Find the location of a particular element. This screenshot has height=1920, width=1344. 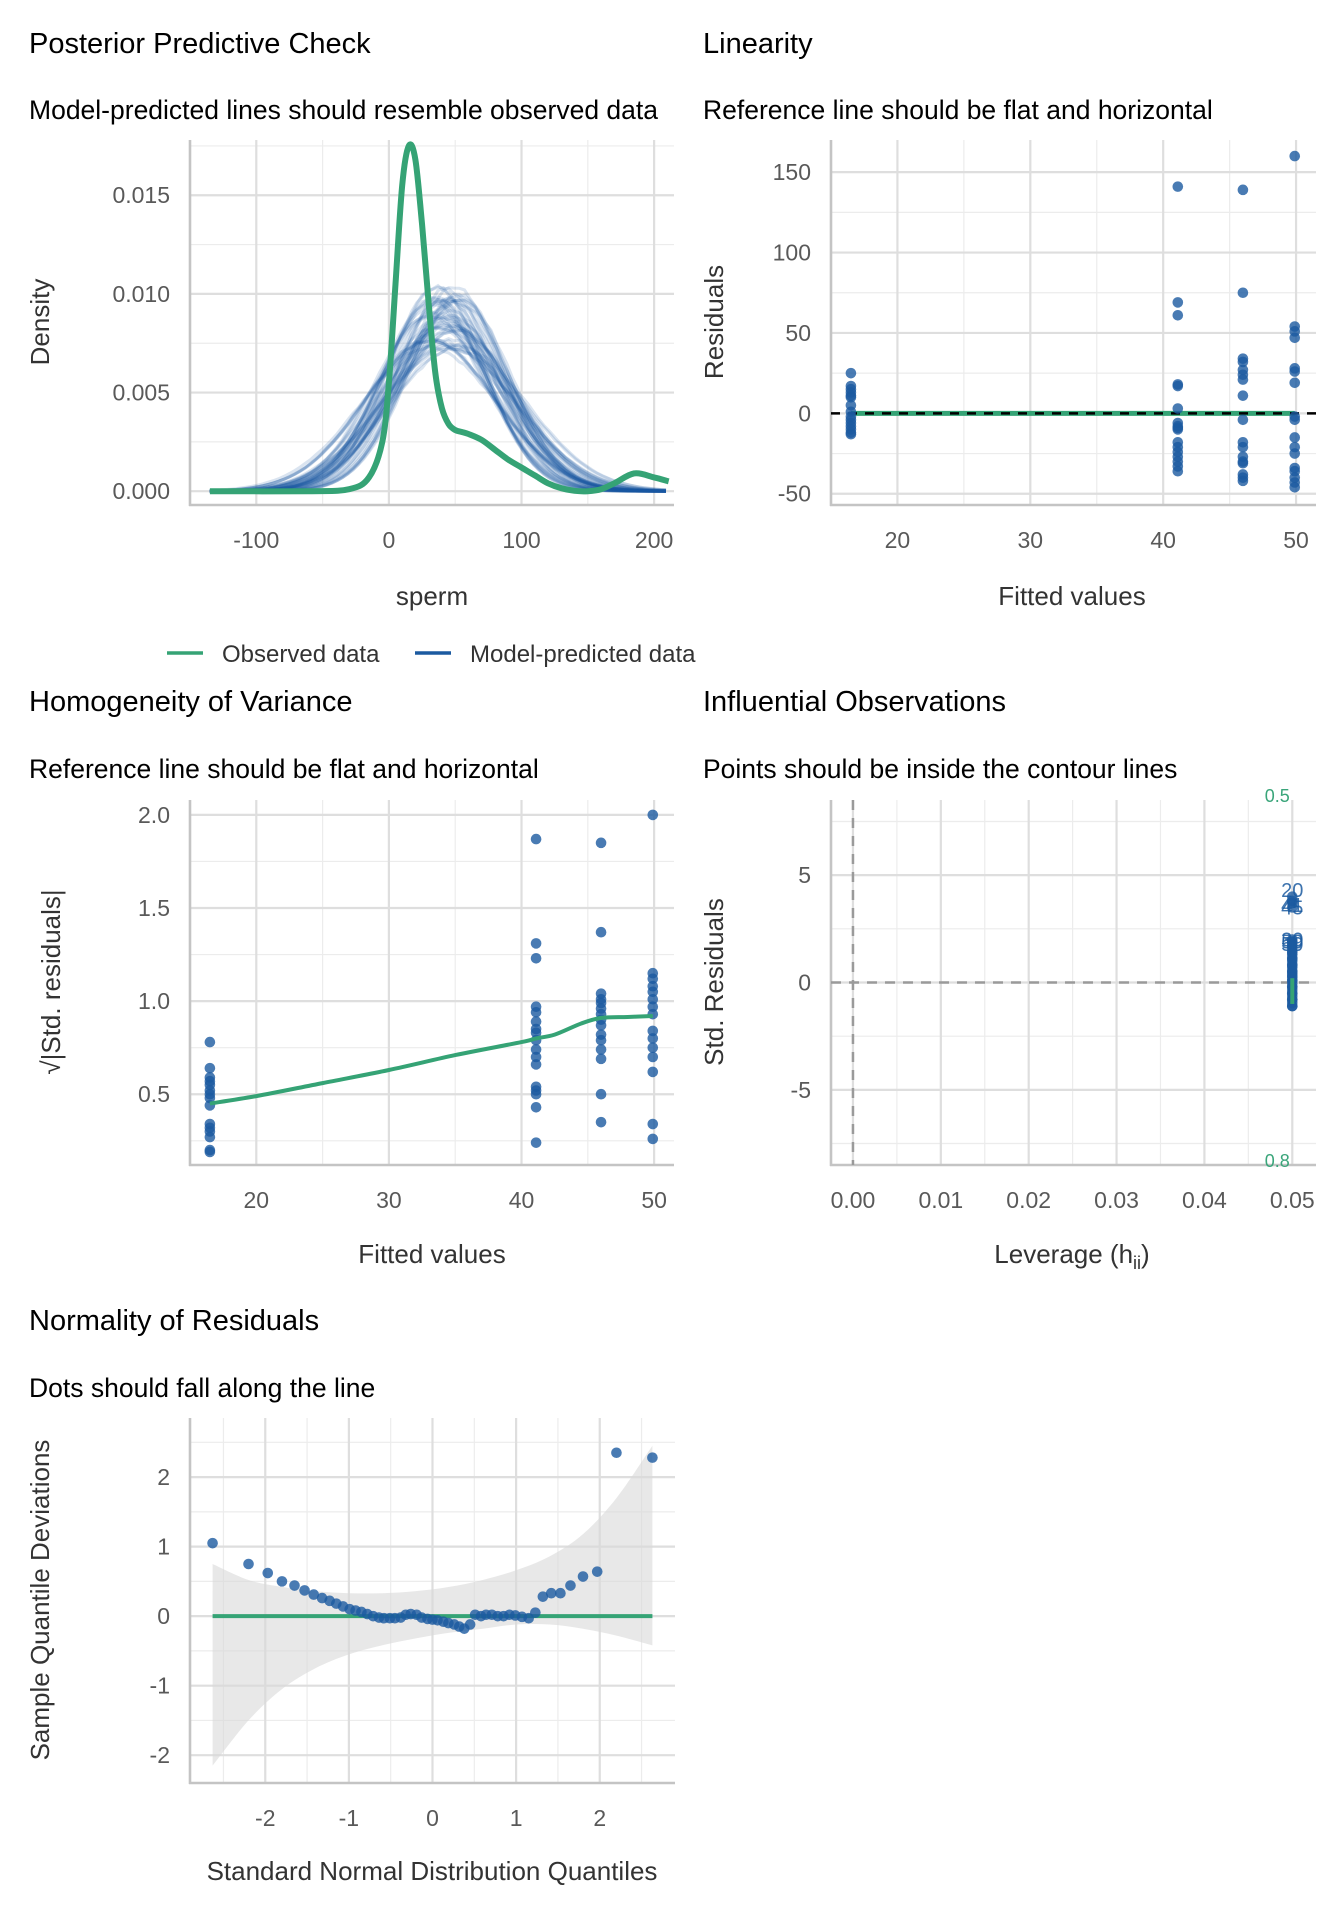

observed-density-line is located at coordinates (439, 318).